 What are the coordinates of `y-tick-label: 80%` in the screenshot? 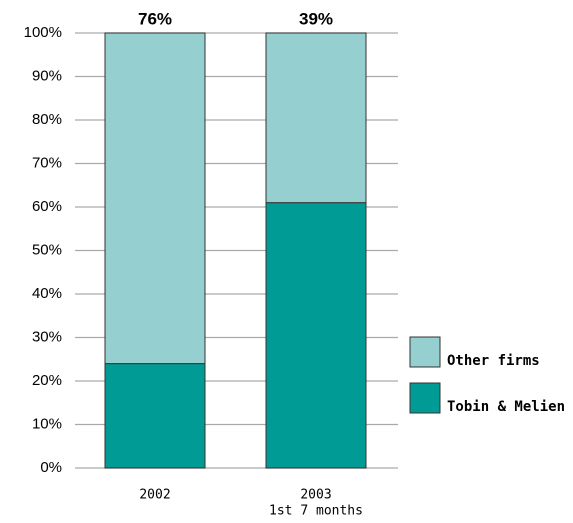 It's located at (47, 119).